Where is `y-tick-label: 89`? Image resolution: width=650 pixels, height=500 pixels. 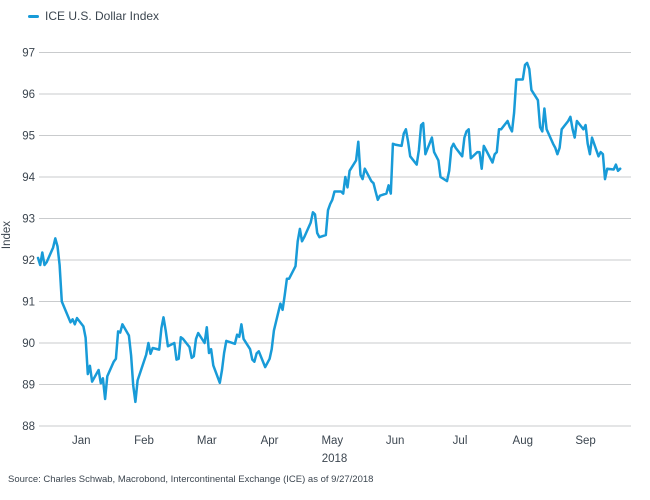 y-tick-label: 89 is located at coordinates (28, 386).